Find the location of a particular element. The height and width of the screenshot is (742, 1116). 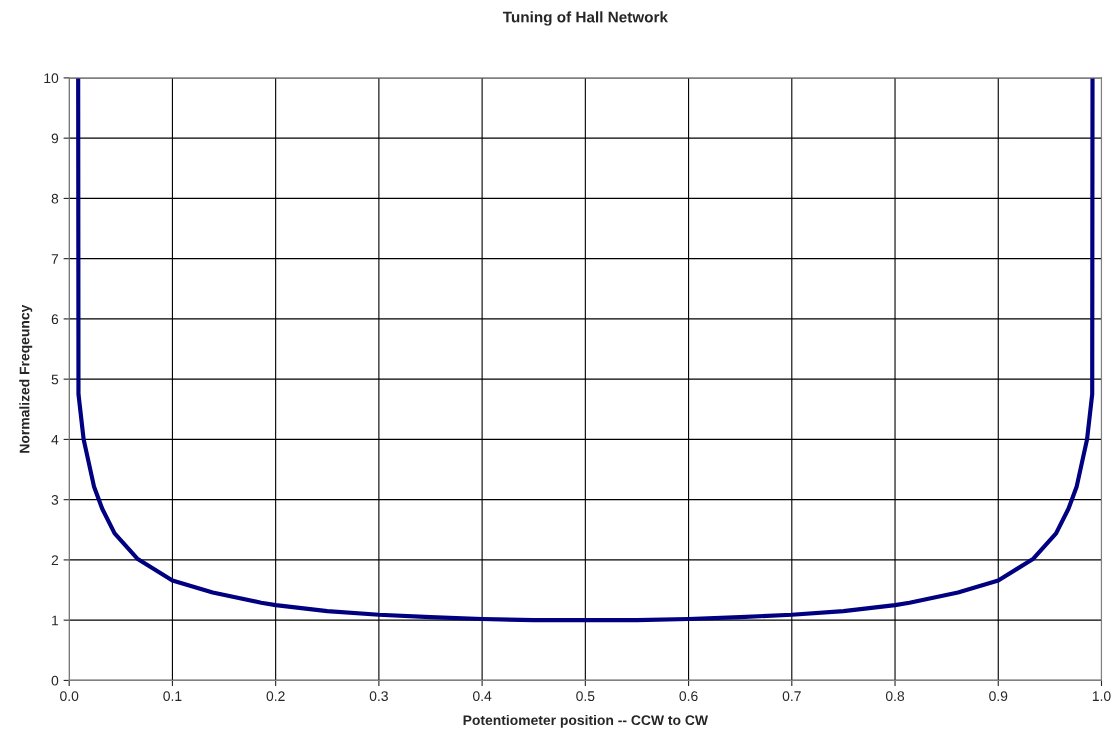

y-tick-label: 0 is located at coordinates (55, 680).